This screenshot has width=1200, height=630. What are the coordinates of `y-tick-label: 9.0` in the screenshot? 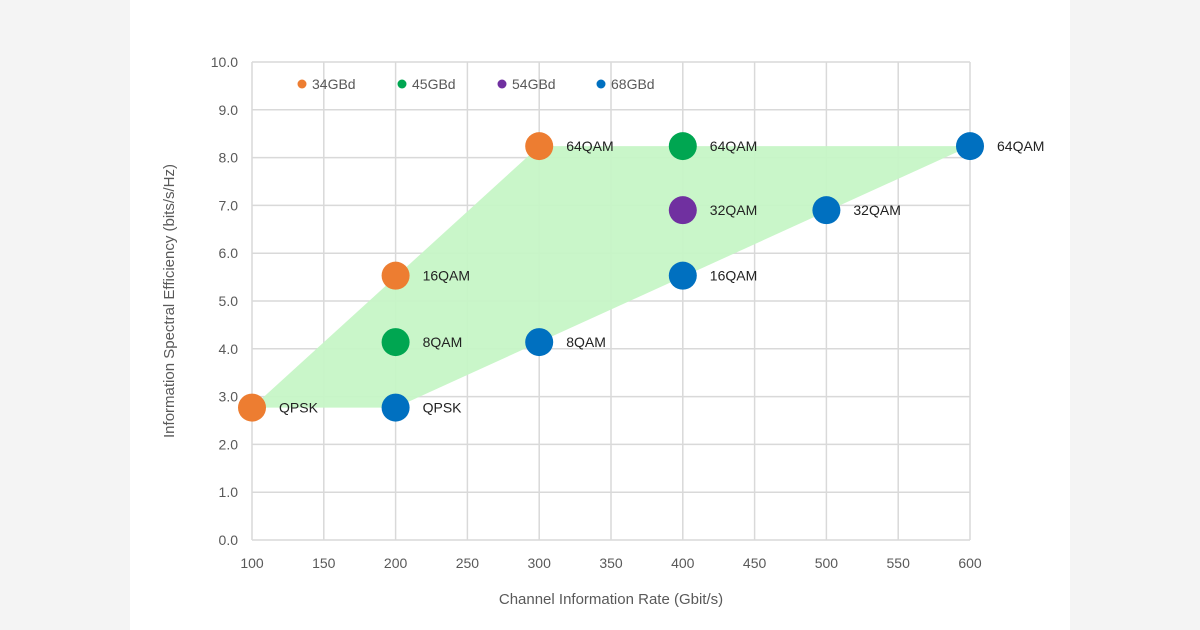 It's located at (229, 110).